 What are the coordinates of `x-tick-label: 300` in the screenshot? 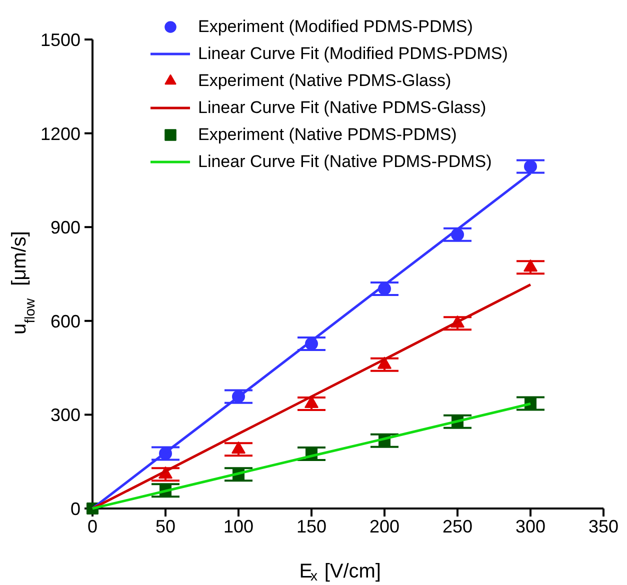 It's located at (530, 526).